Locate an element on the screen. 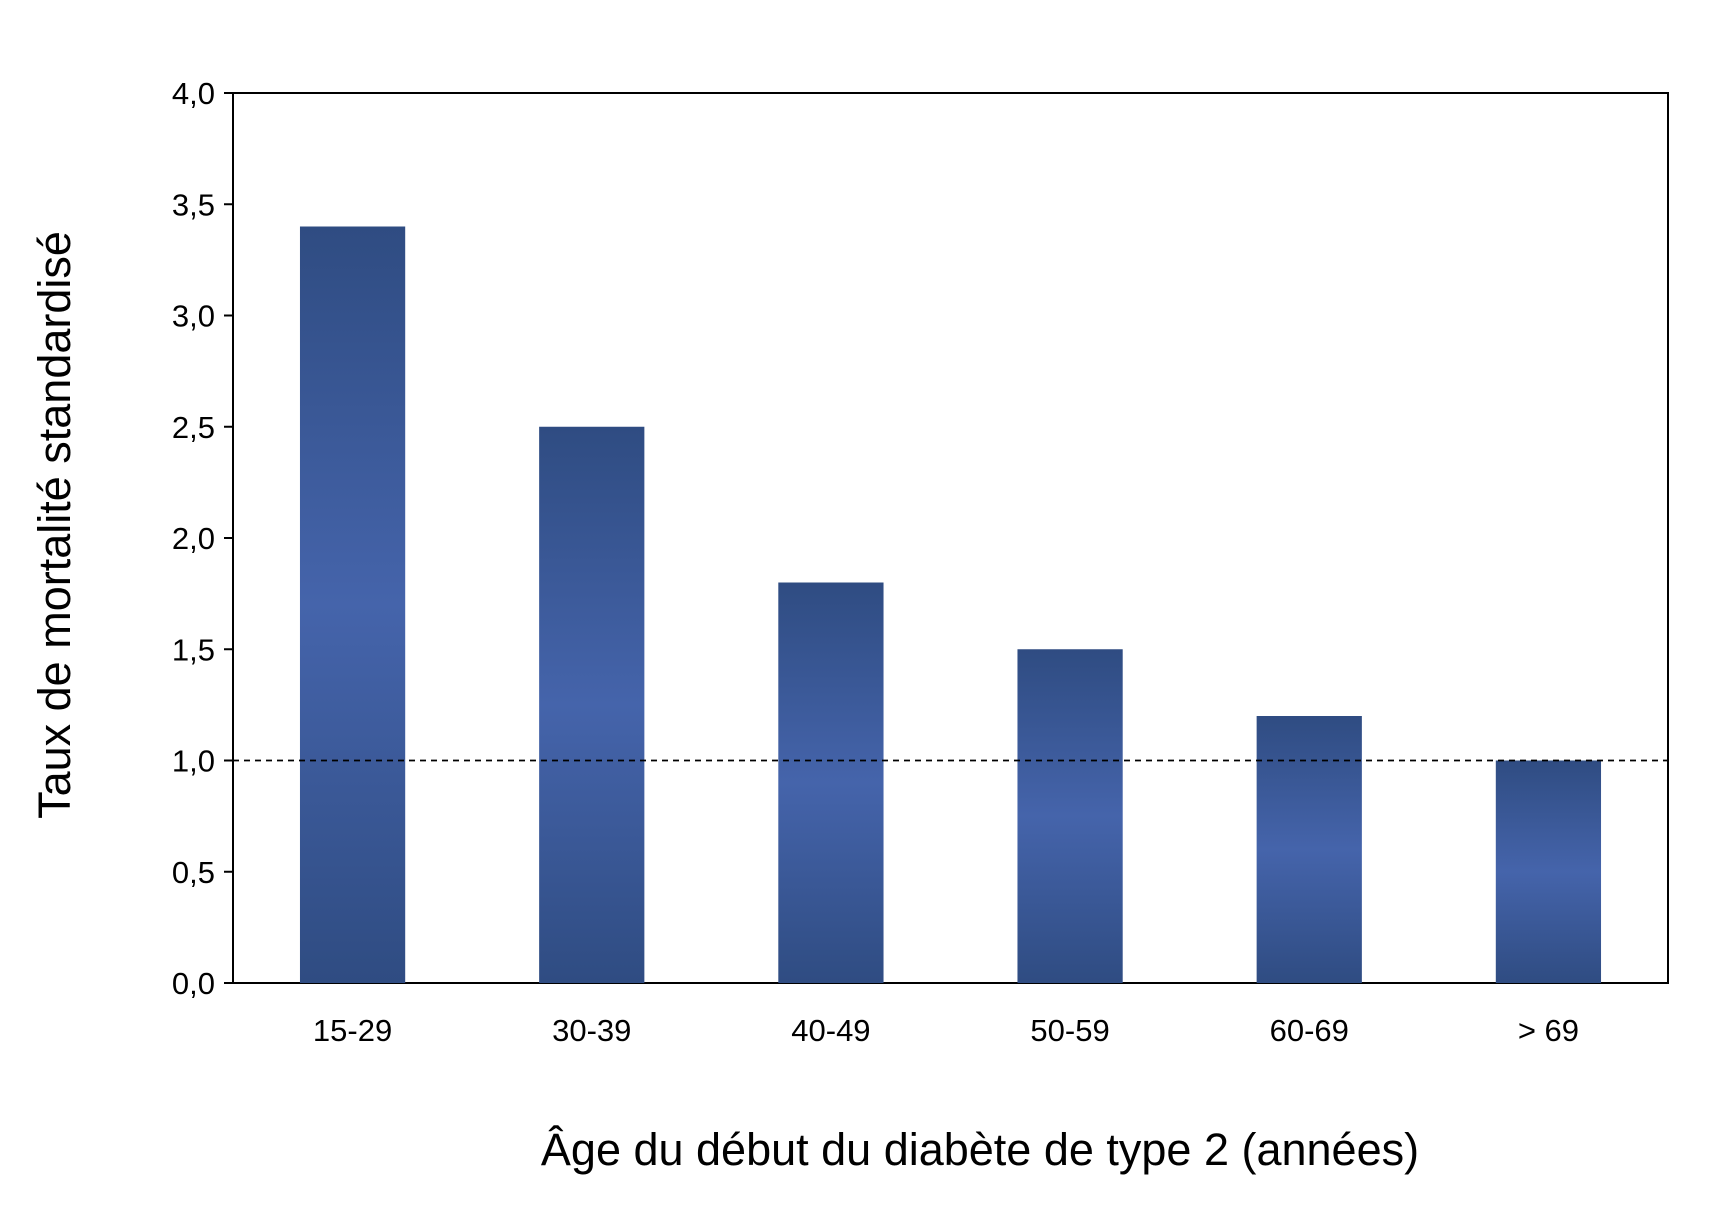 The height and width of the screenshot is (1224, 1732). y-tick-label: 3,5 is located at coordinates (193, 204).